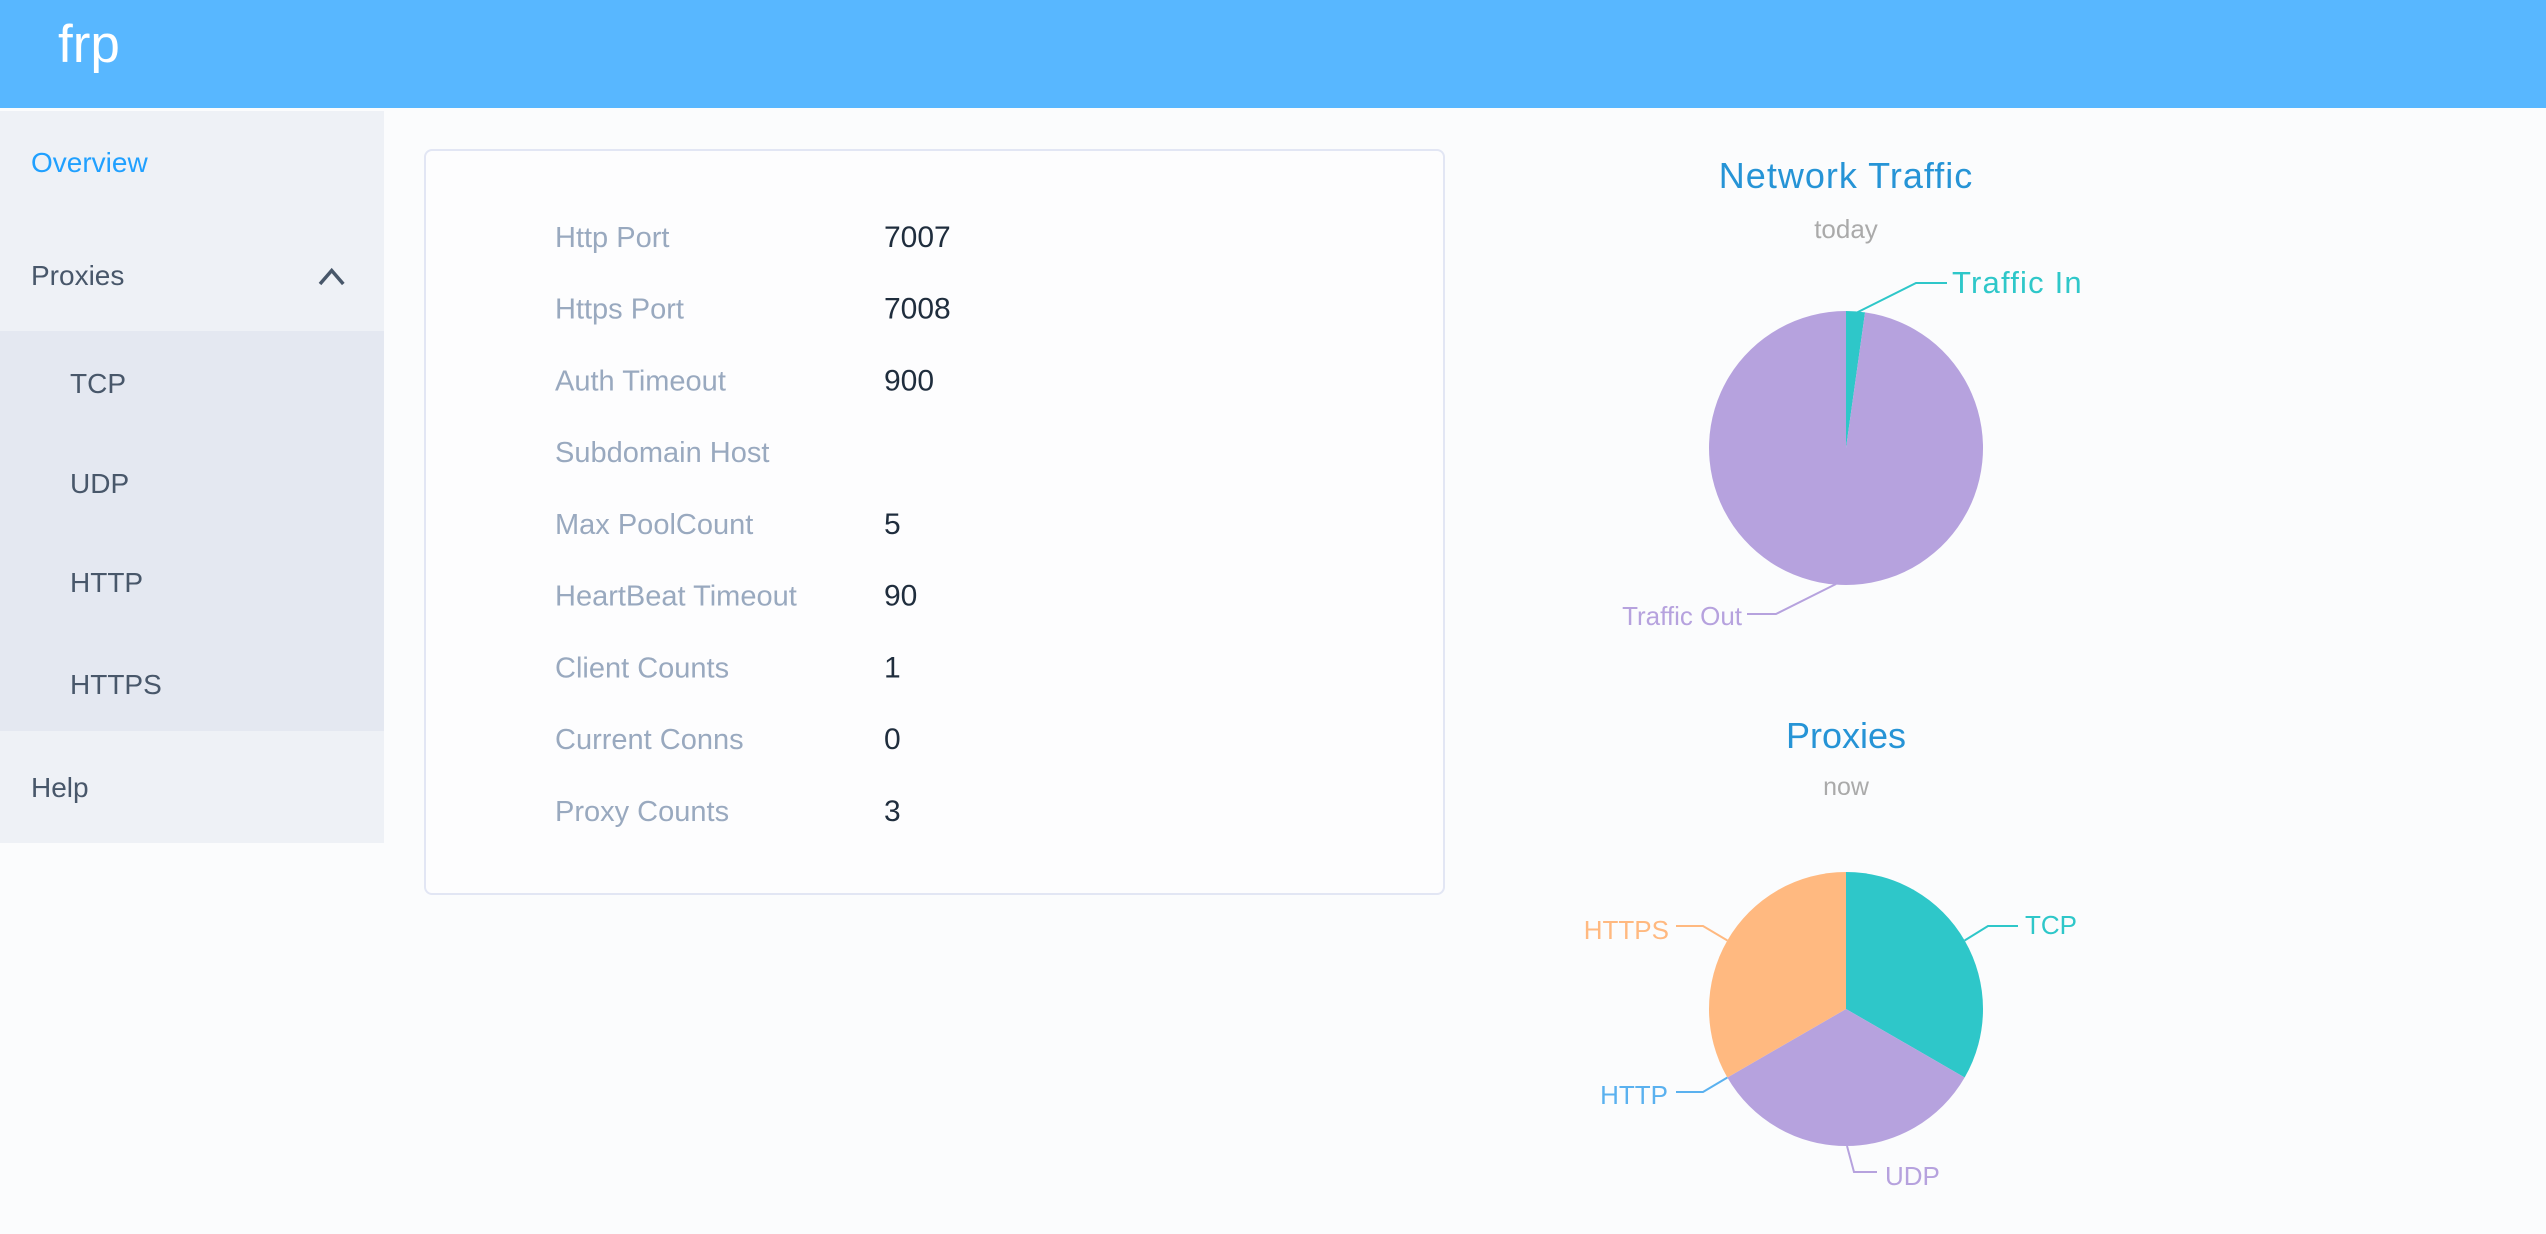 The width and height of the screenshot is (2546, 1234). What do you see at coordinates (654, 525) in the screenshot?
I see `svg-text: Max PoolCount` at bounding box center [654, 525].